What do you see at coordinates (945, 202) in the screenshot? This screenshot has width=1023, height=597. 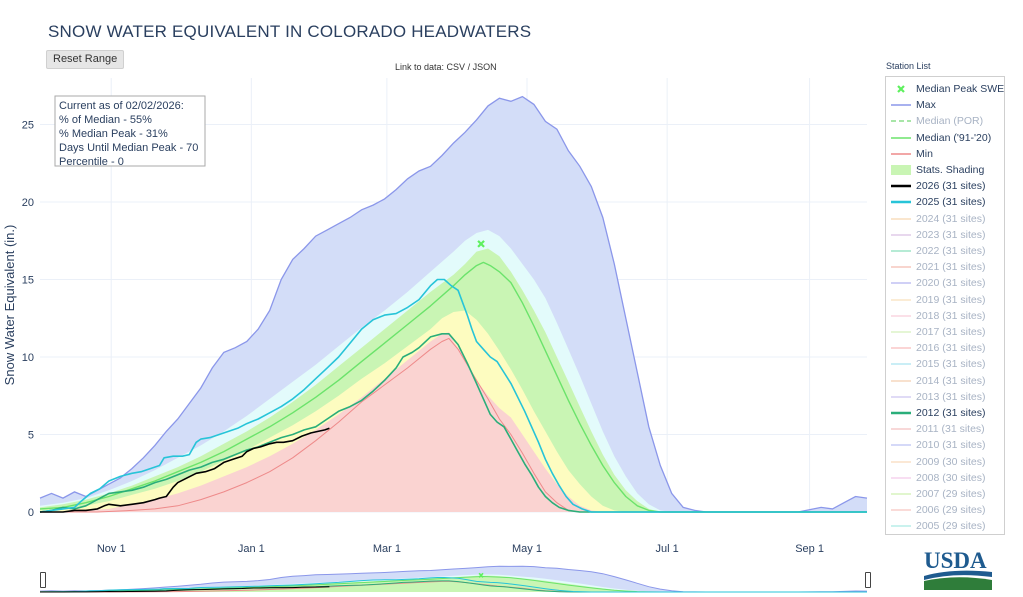 I see `legend-item: 2025 (31 sites)` at bounding box center [945, 202].